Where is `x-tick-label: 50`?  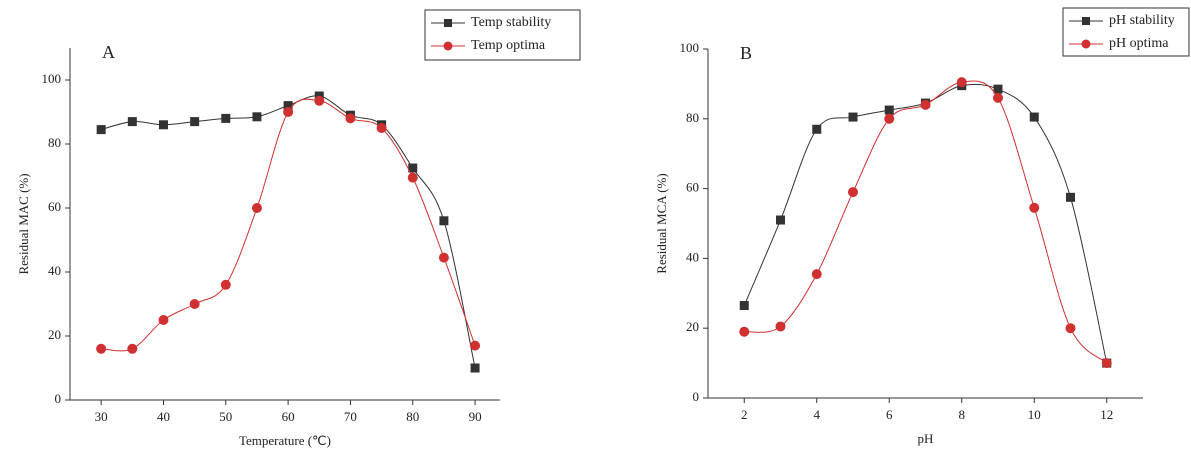
x-tick-label: 50 is located at coordinates (225, 416).